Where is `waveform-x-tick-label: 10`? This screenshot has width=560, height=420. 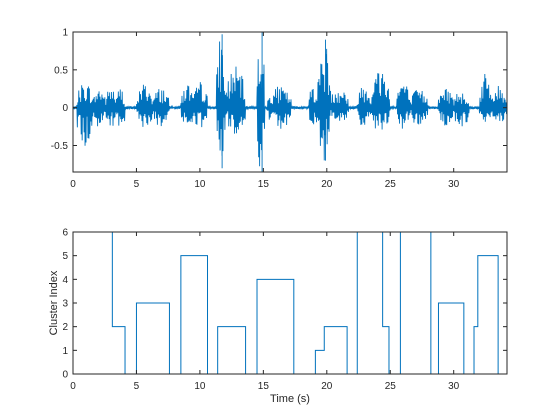
waveform-x-tick-label: 10 is located at coordinates (200, 184).